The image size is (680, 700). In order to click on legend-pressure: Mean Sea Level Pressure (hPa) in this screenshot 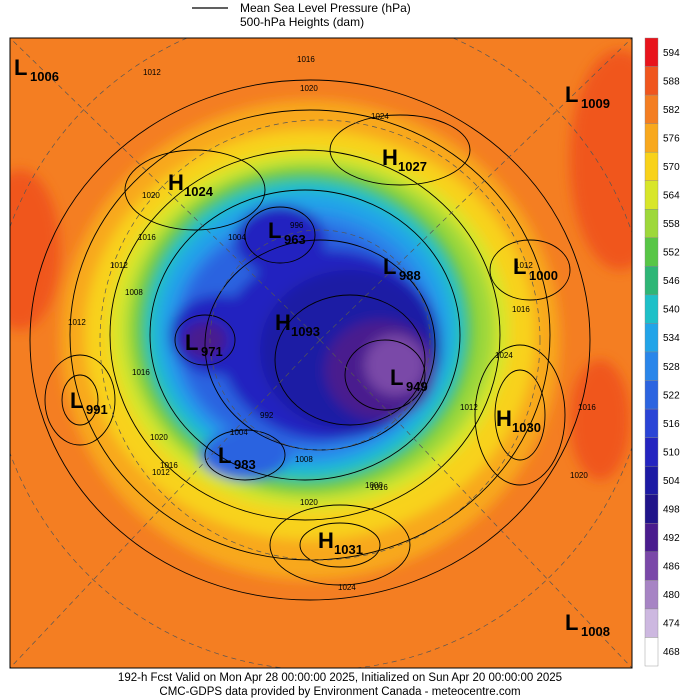, I will do `click(325, 8)`.